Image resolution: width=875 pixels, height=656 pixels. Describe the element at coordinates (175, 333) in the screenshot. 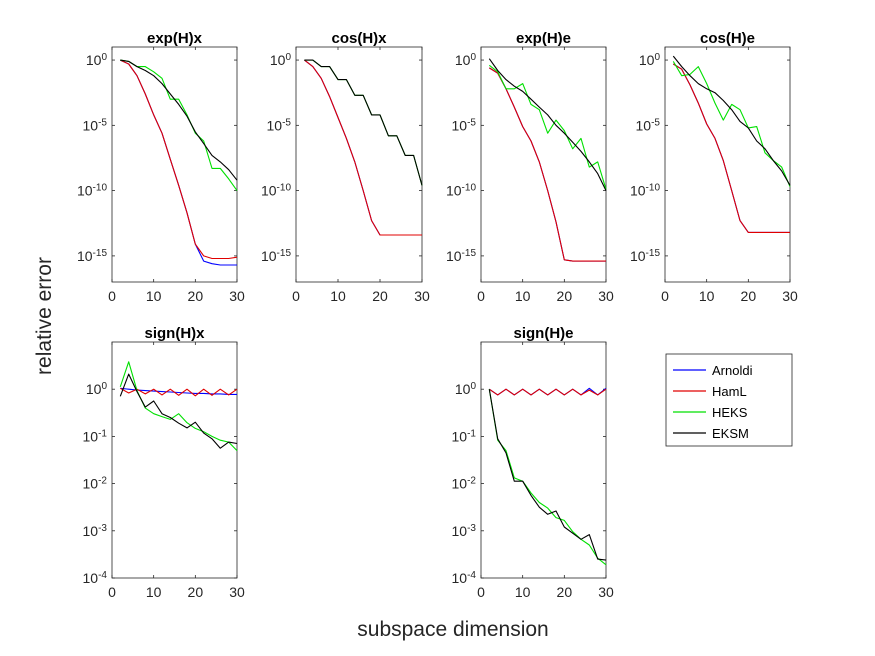

I see `panel-title: sign(H)x` at that location.